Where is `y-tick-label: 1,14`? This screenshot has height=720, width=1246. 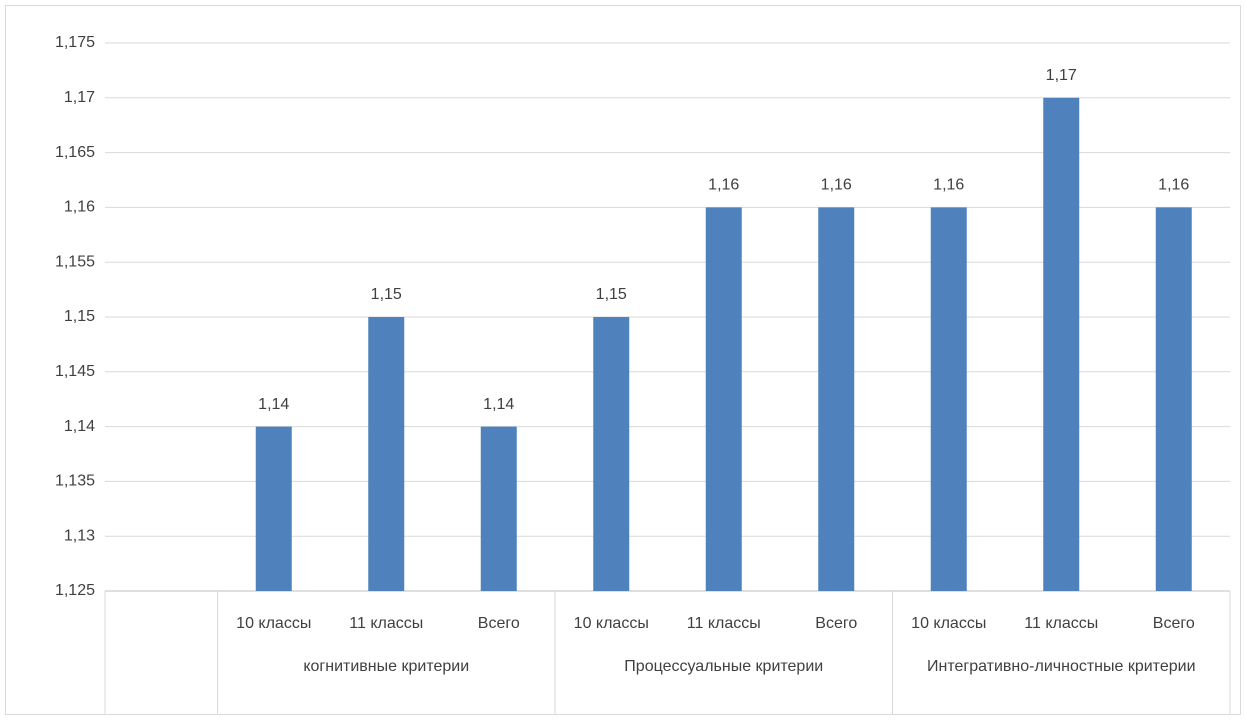
y-tick-label: 1,14 is located at coordinates (79, 426).